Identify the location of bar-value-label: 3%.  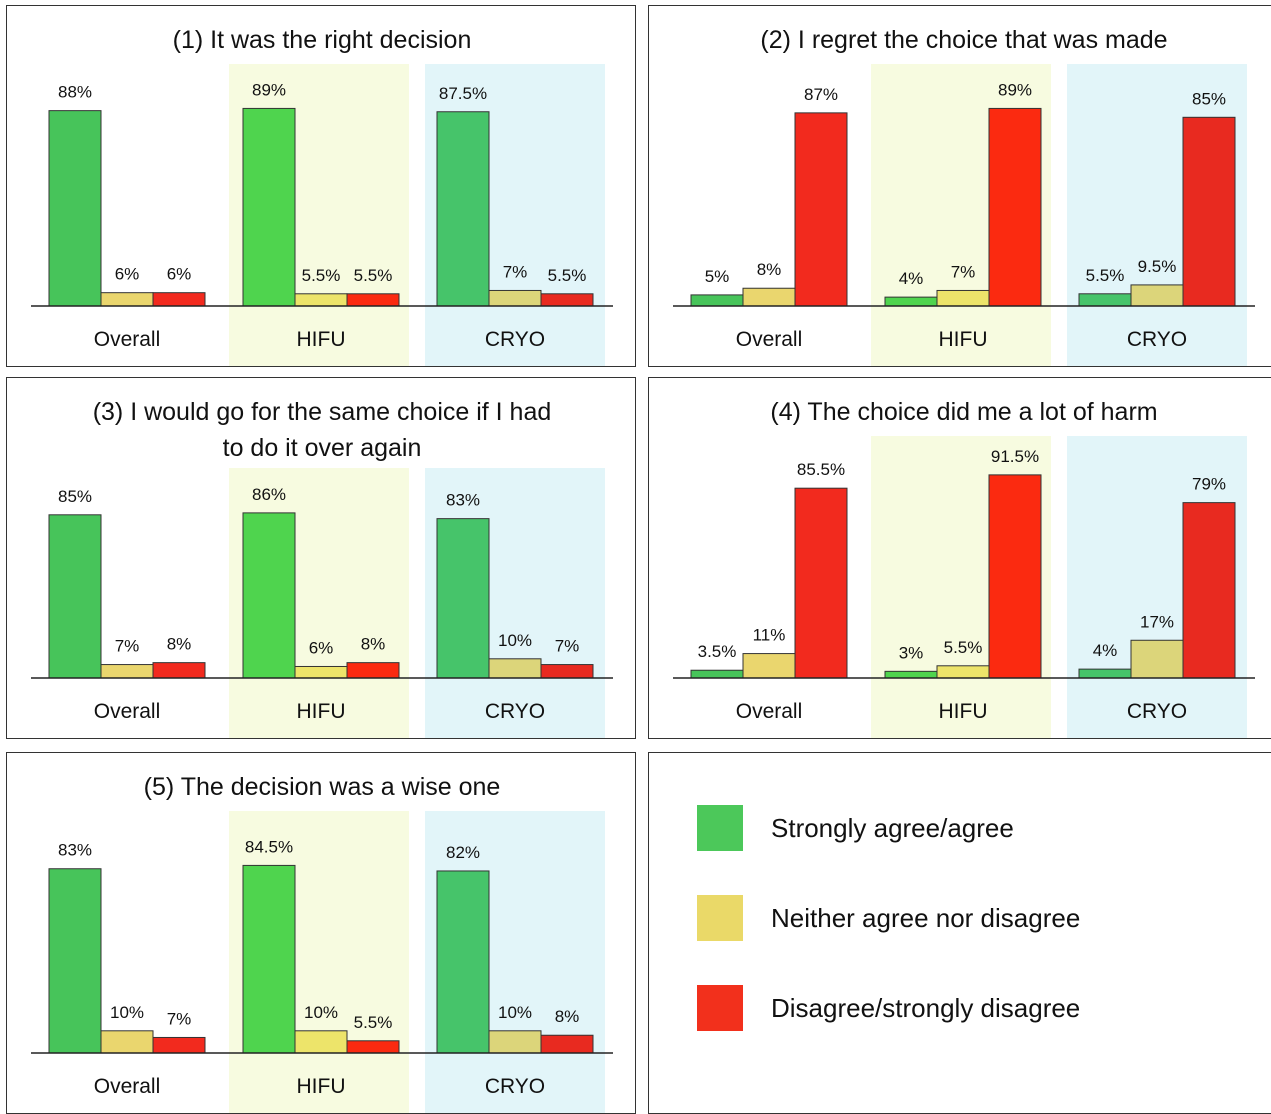
(911, 652).